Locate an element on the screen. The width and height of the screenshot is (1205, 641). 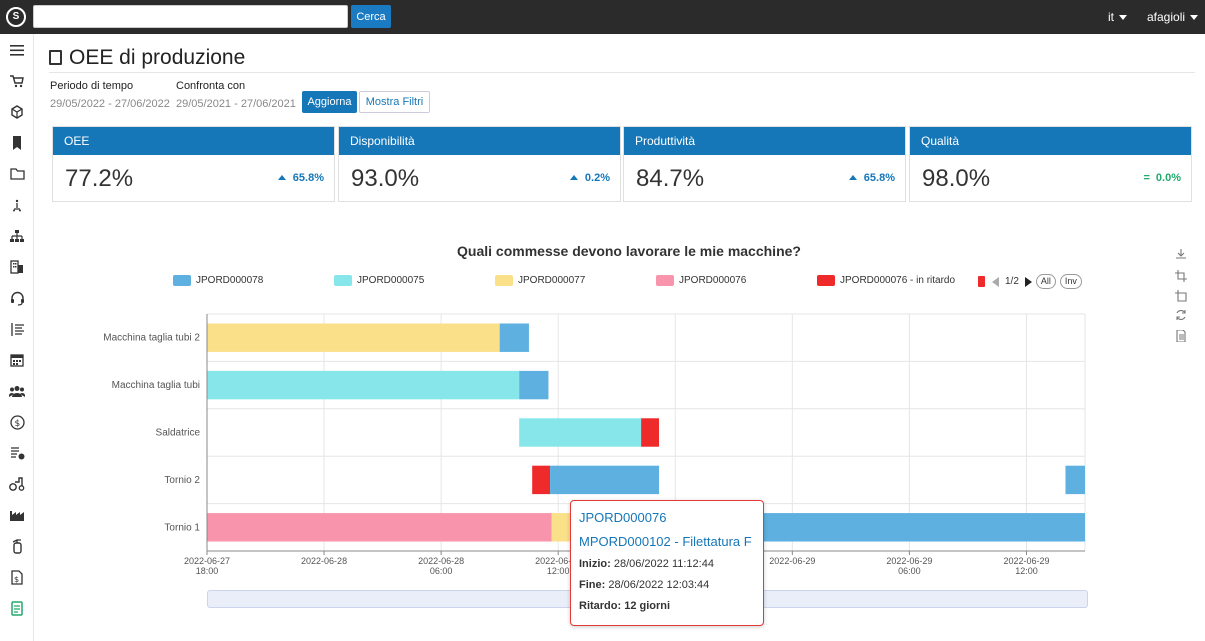
legend-item: JPORD000076 - in ritardo is located at coordinates (886, 280).